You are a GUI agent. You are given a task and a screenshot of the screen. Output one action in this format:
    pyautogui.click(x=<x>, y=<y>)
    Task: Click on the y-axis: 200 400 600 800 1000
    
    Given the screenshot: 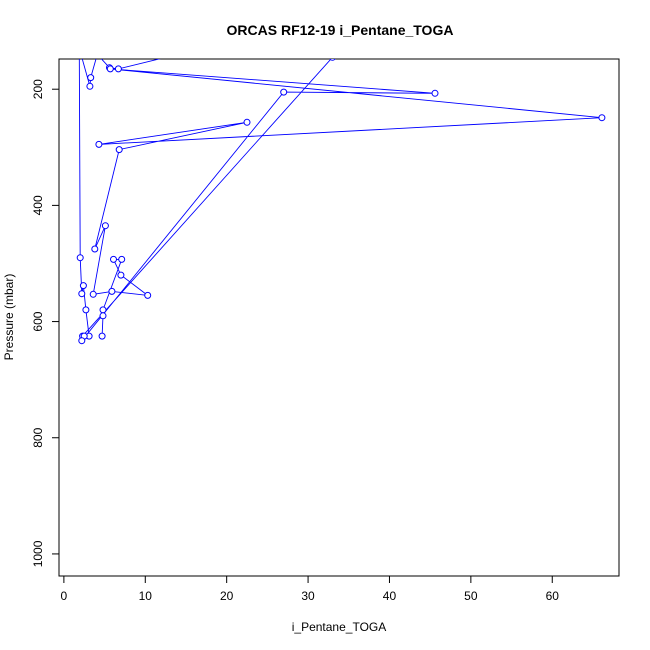 What is the action you would take?
    pyautogui.click(x=45, y=323)
    